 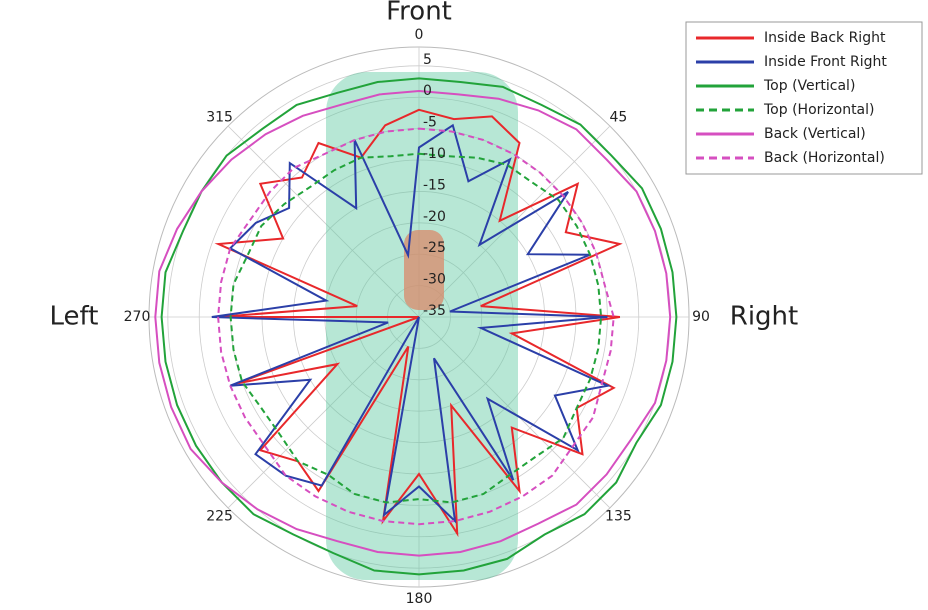 I want to click on direction-label: Rear, so click(x=419, y=608).